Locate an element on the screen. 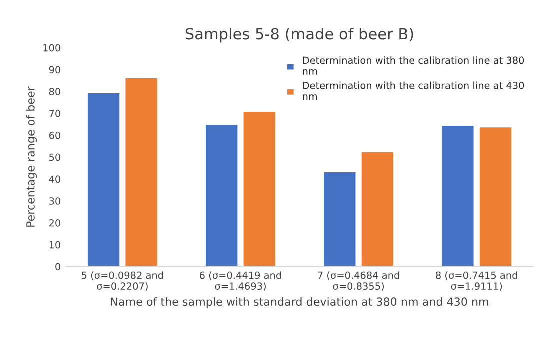 This screenshot has width=550, height=342. y-tick-label: 70 is located at coordinates (55, 114).